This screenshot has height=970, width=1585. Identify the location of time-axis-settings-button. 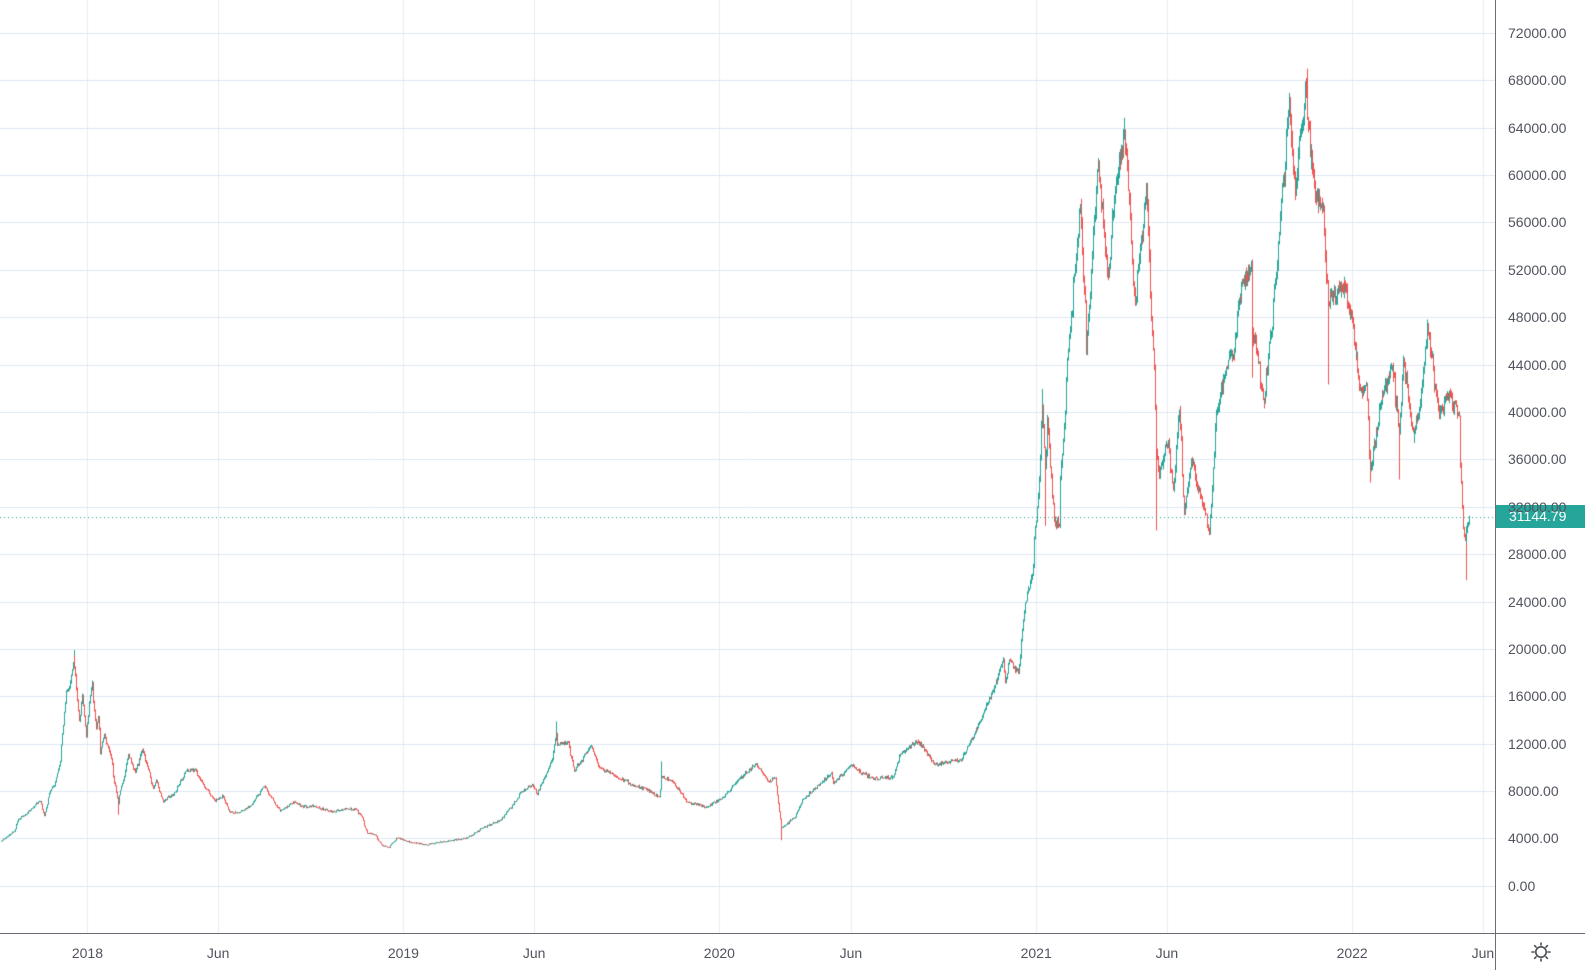
(1540, 951).